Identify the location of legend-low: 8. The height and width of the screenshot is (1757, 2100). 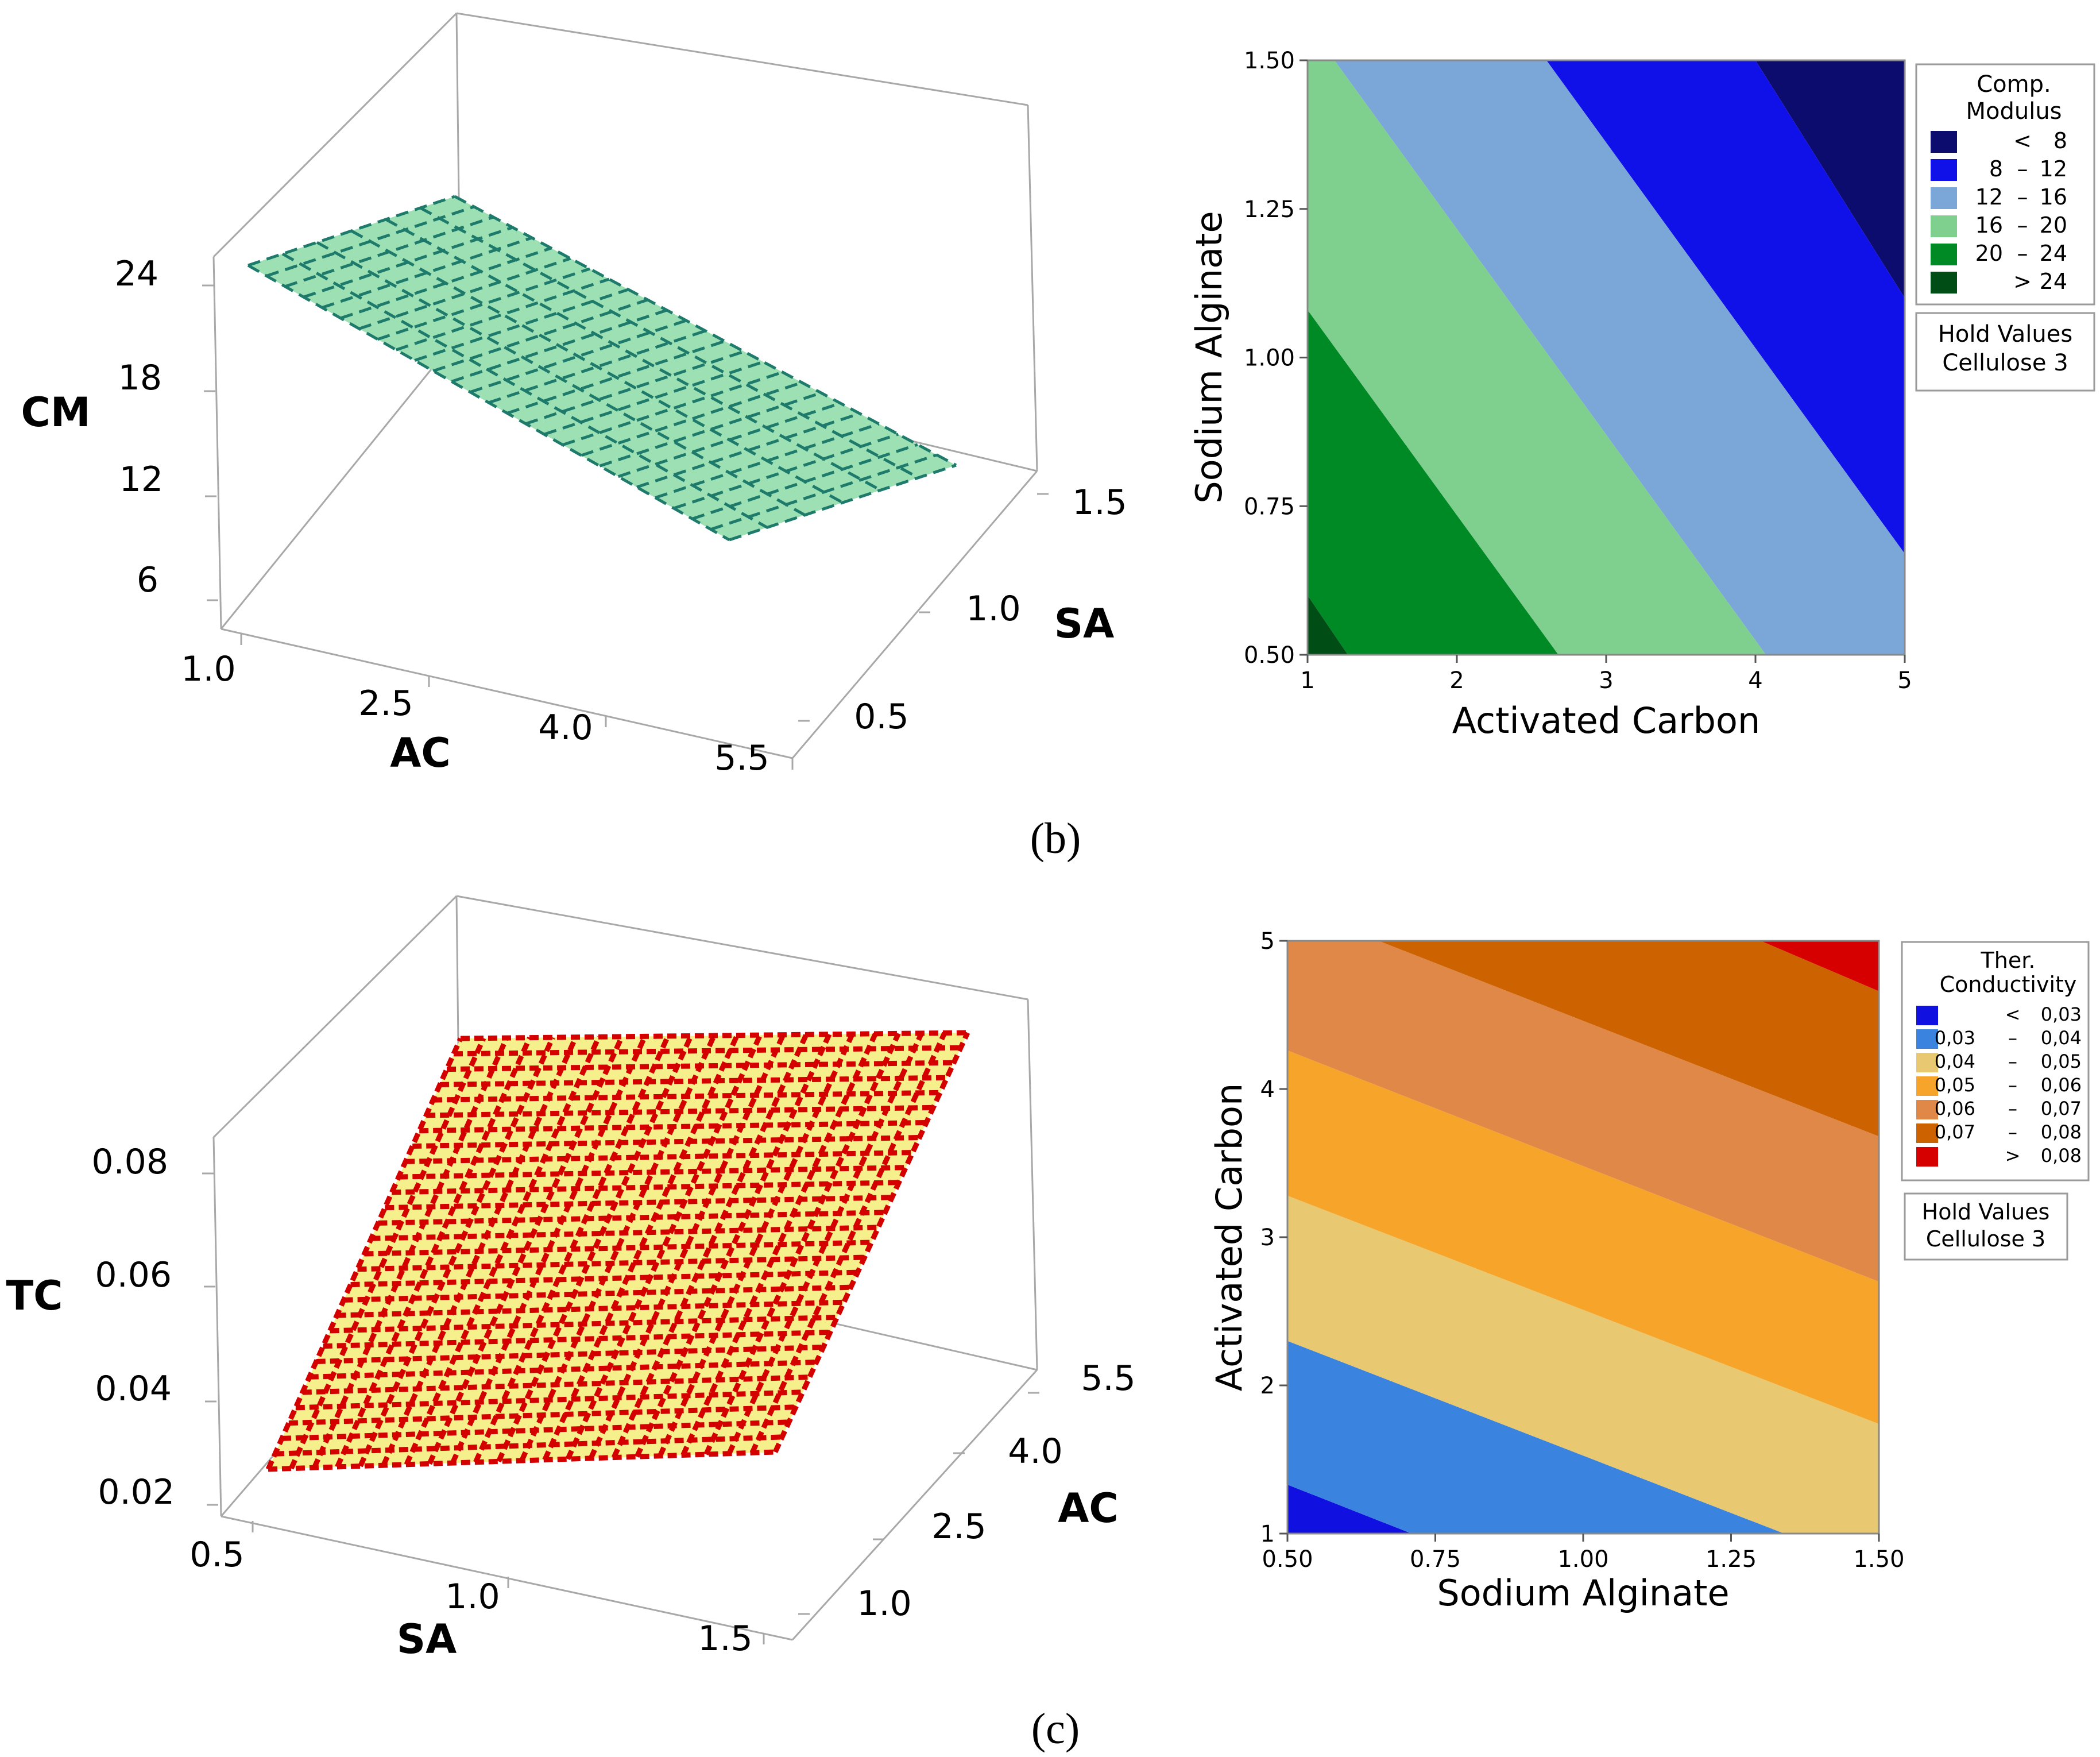
(1996, 169).